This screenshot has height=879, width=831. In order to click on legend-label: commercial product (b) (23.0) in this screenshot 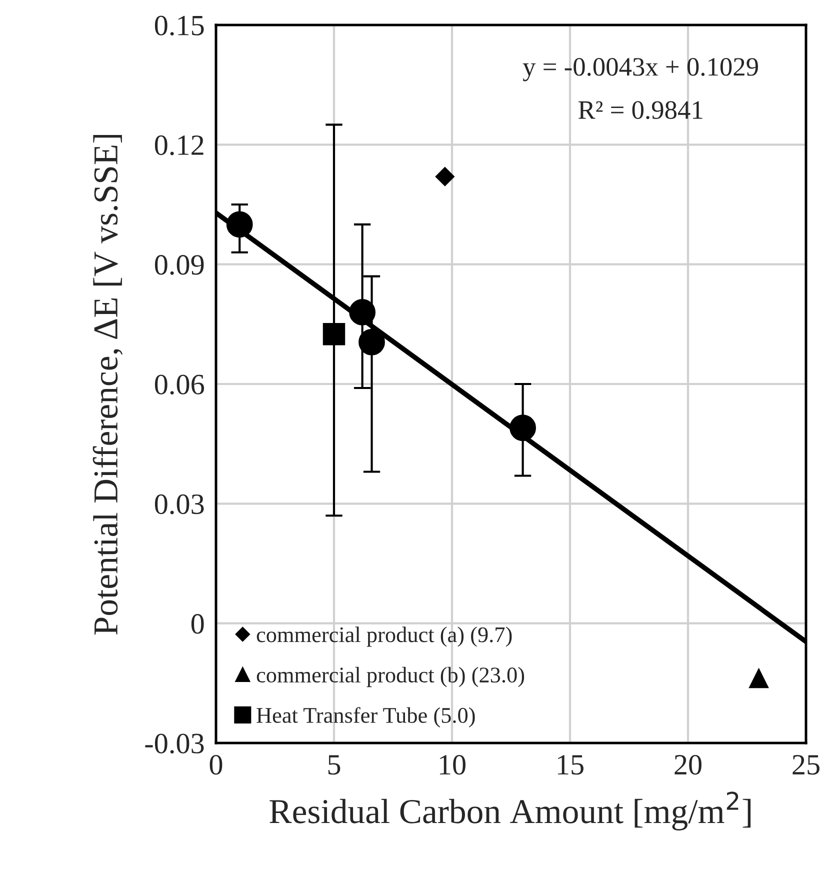, I will do `click(390, 677)`.